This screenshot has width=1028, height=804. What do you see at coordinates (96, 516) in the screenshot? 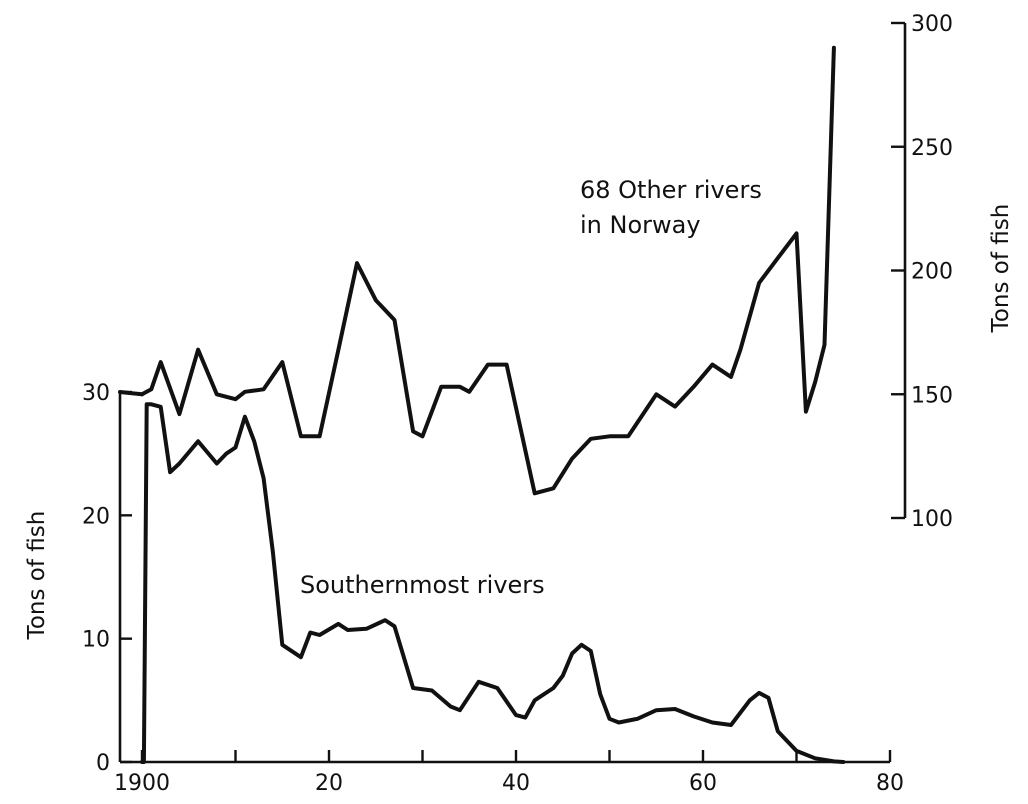
I see `left-tick-label: 20` at bounding box center [96, 516].